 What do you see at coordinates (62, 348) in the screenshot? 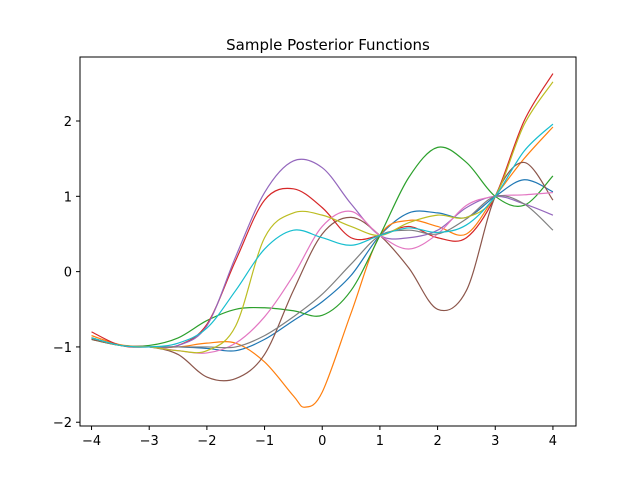
I see `y-tick-label: −1` at bounding box center [62, 348].